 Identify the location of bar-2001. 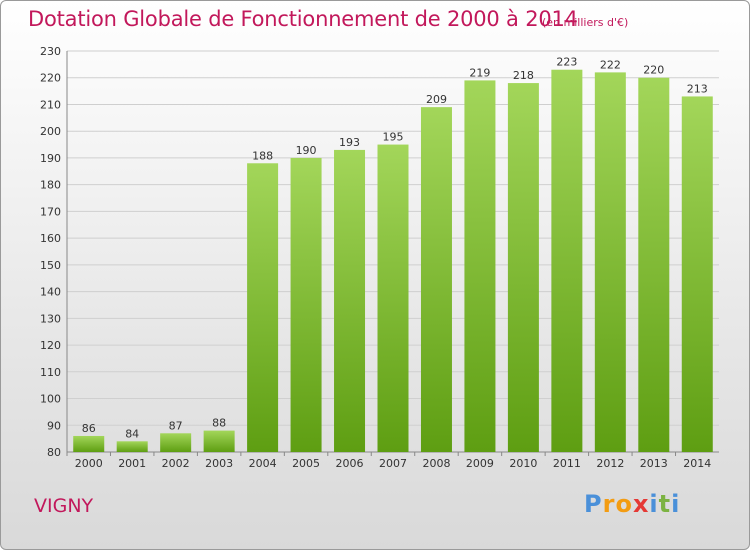
(132, 446).